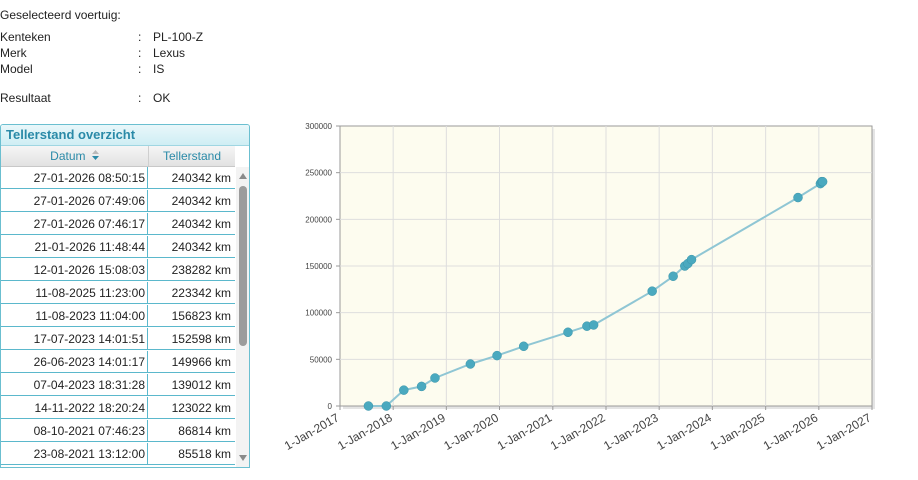 This screenshot has width=918, height=480. I want to click on field-value: Lexus, so click(169, 53).